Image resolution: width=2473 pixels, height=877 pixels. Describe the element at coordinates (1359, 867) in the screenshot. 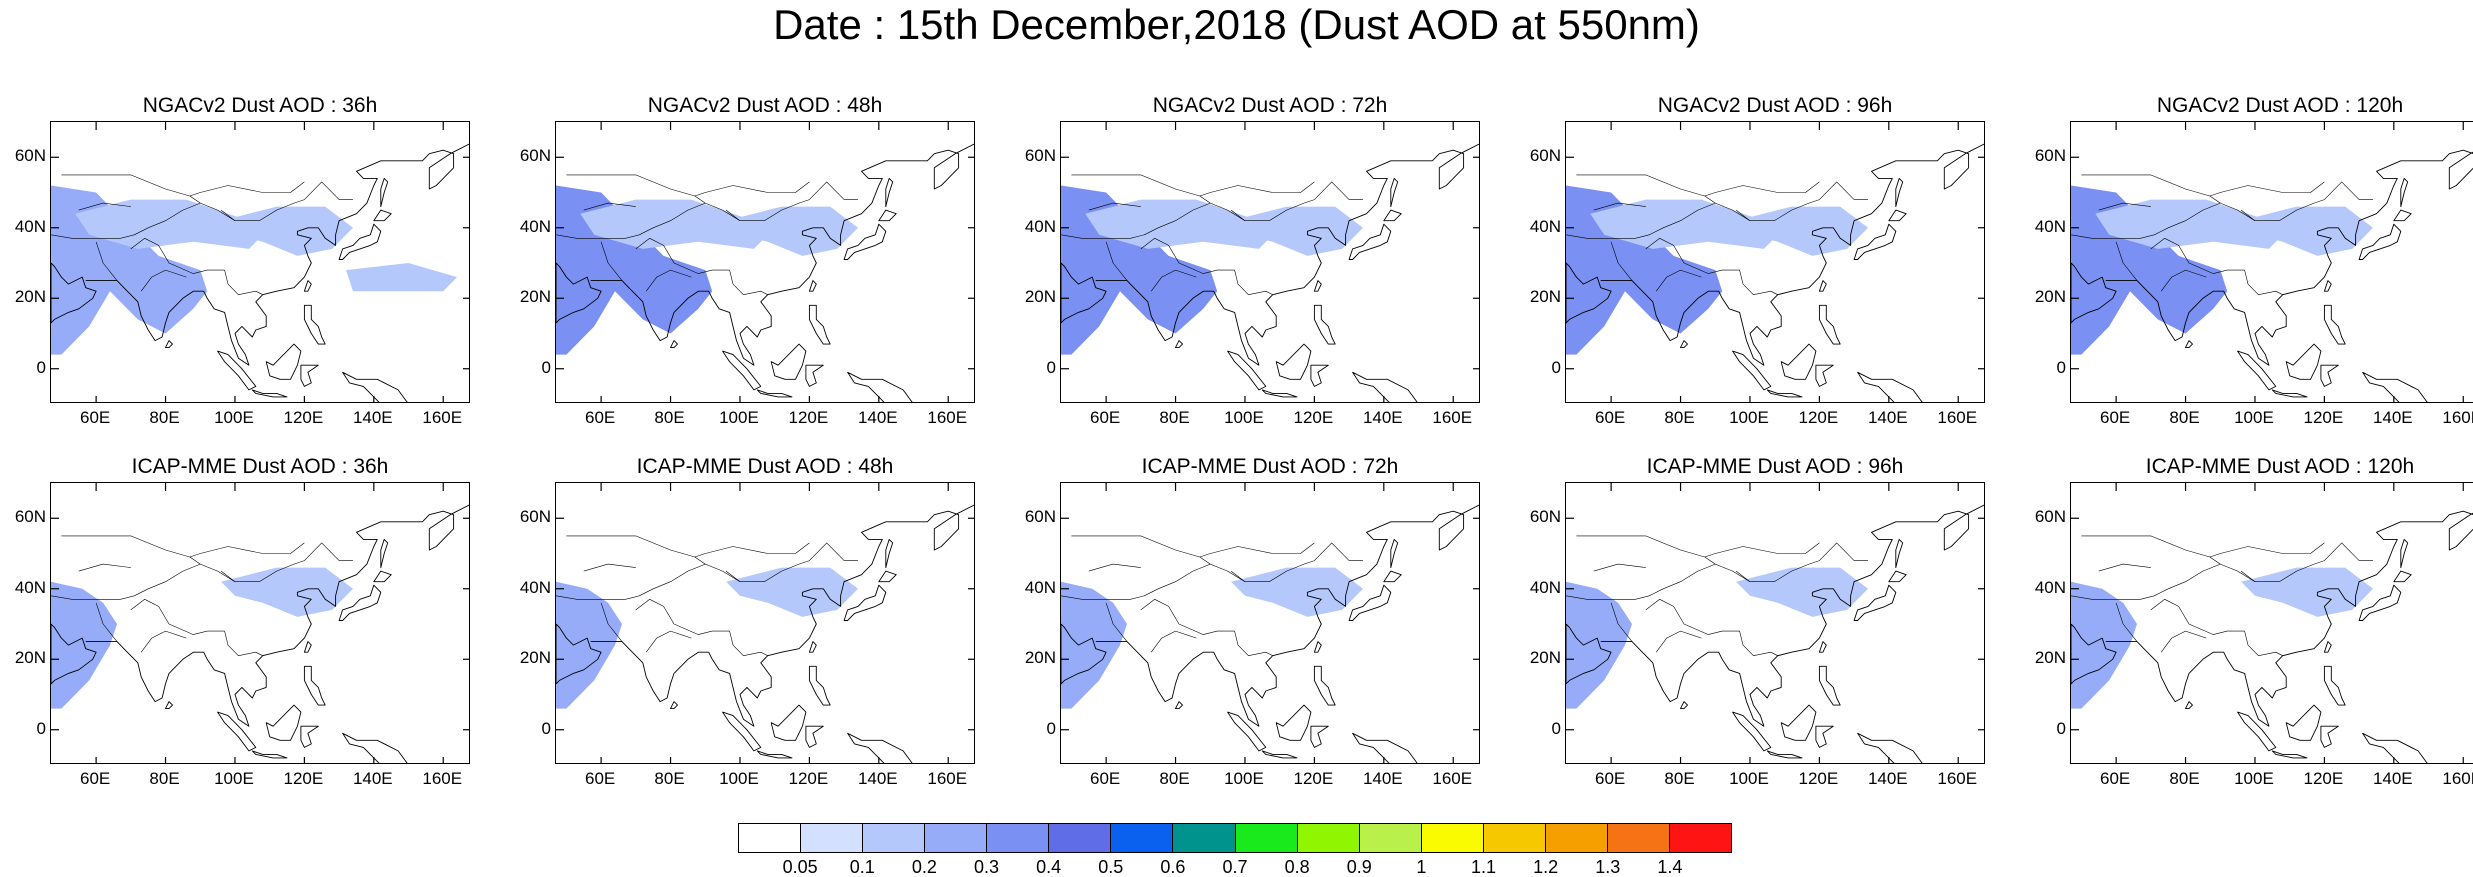

I see `colorbar-label: 0.9` at that location.